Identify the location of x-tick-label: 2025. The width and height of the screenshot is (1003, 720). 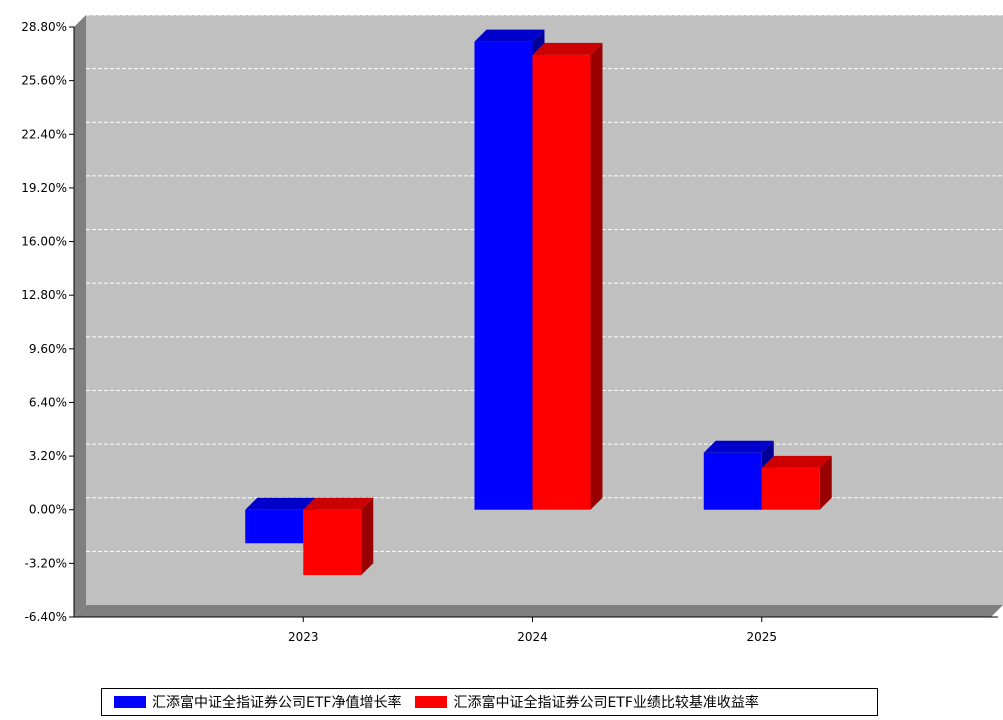
(761, 637).